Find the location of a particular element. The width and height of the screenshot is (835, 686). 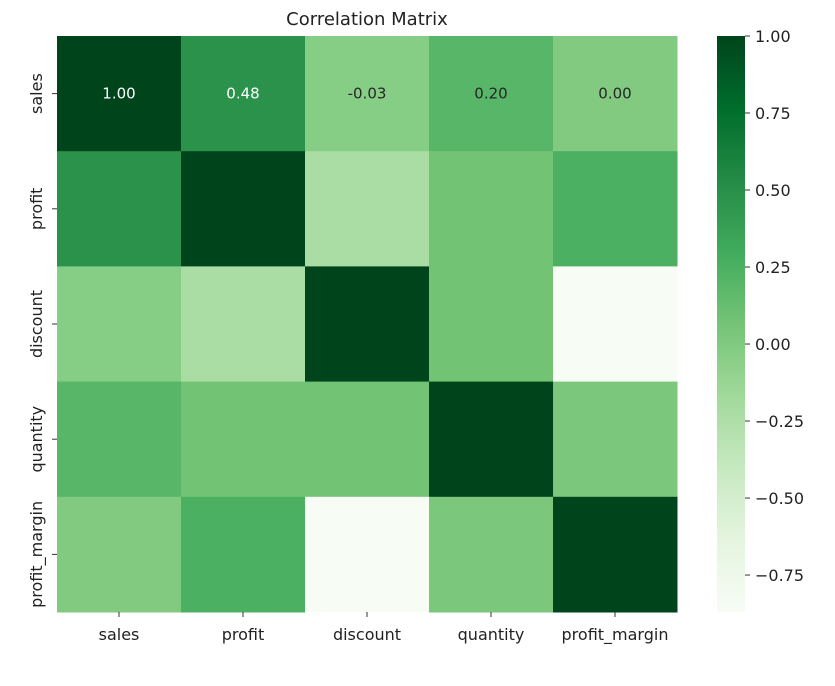

colorbar-ticks: 1.00 0.75 0.50 0.25 0.00 −0.25 −0.50 −0.75 is located at coordinates (774, 306).